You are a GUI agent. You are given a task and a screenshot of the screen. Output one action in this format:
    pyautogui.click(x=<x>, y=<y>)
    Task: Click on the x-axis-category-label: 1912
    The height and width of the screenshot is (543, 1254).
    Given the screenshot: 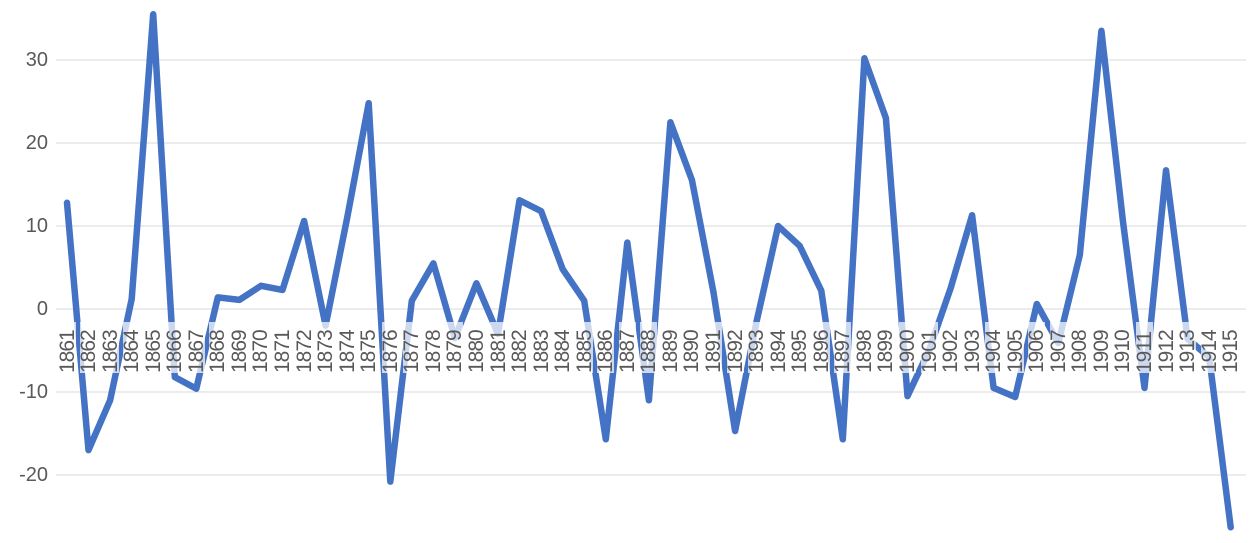 What is the action you would take?
    pyautogui.click(x=1166, y=347)
    